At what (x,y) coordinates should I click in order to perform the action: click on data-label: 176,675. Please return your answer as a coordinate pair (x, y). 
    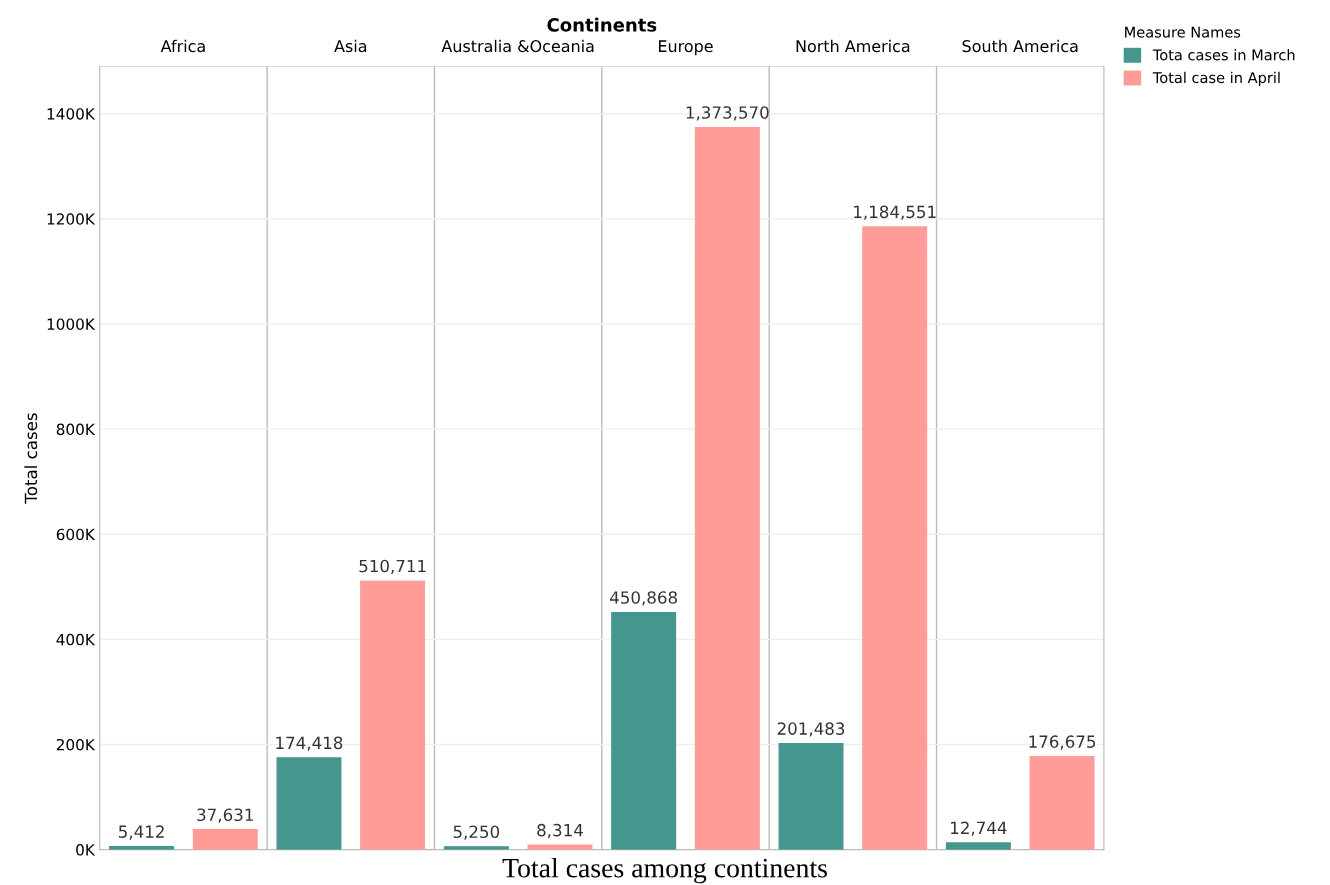
    Looking at the image, I should click on (1062, 742).